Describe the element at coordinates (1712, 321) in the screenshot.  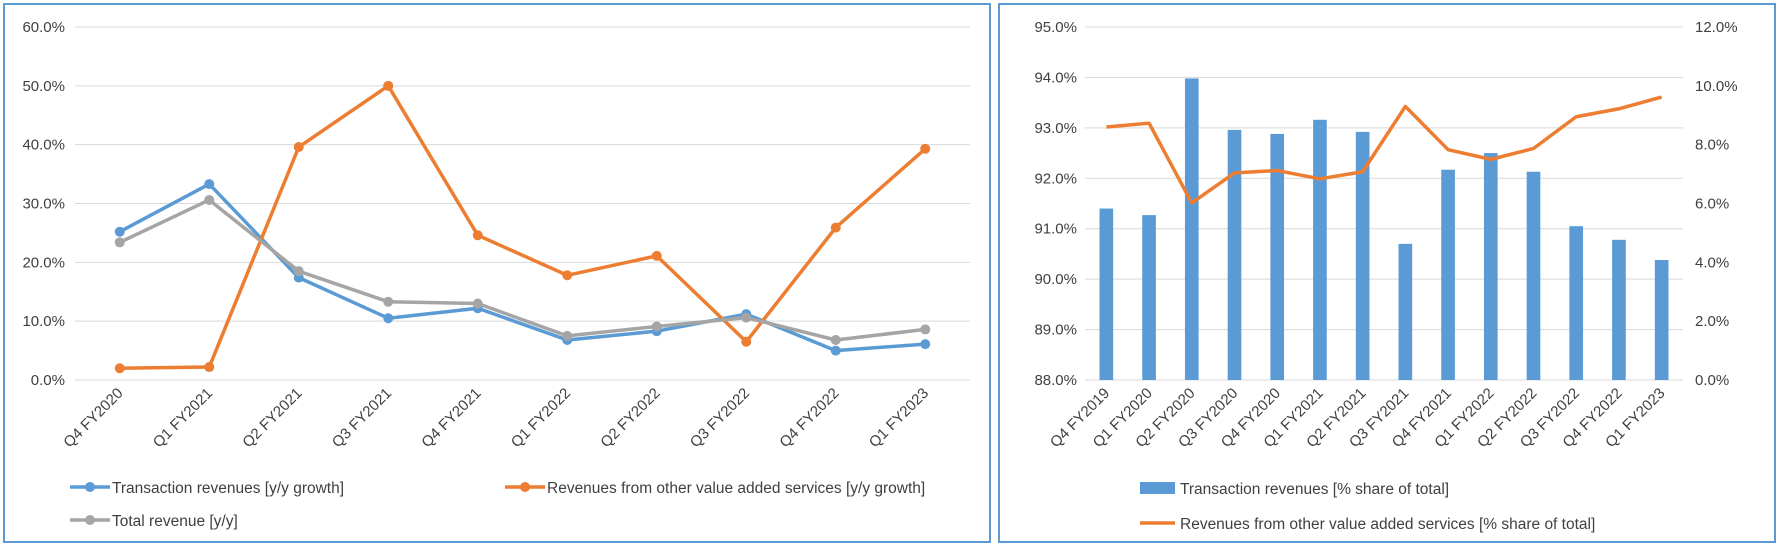
I see `y2-tick-label: 2.0%` at that location.